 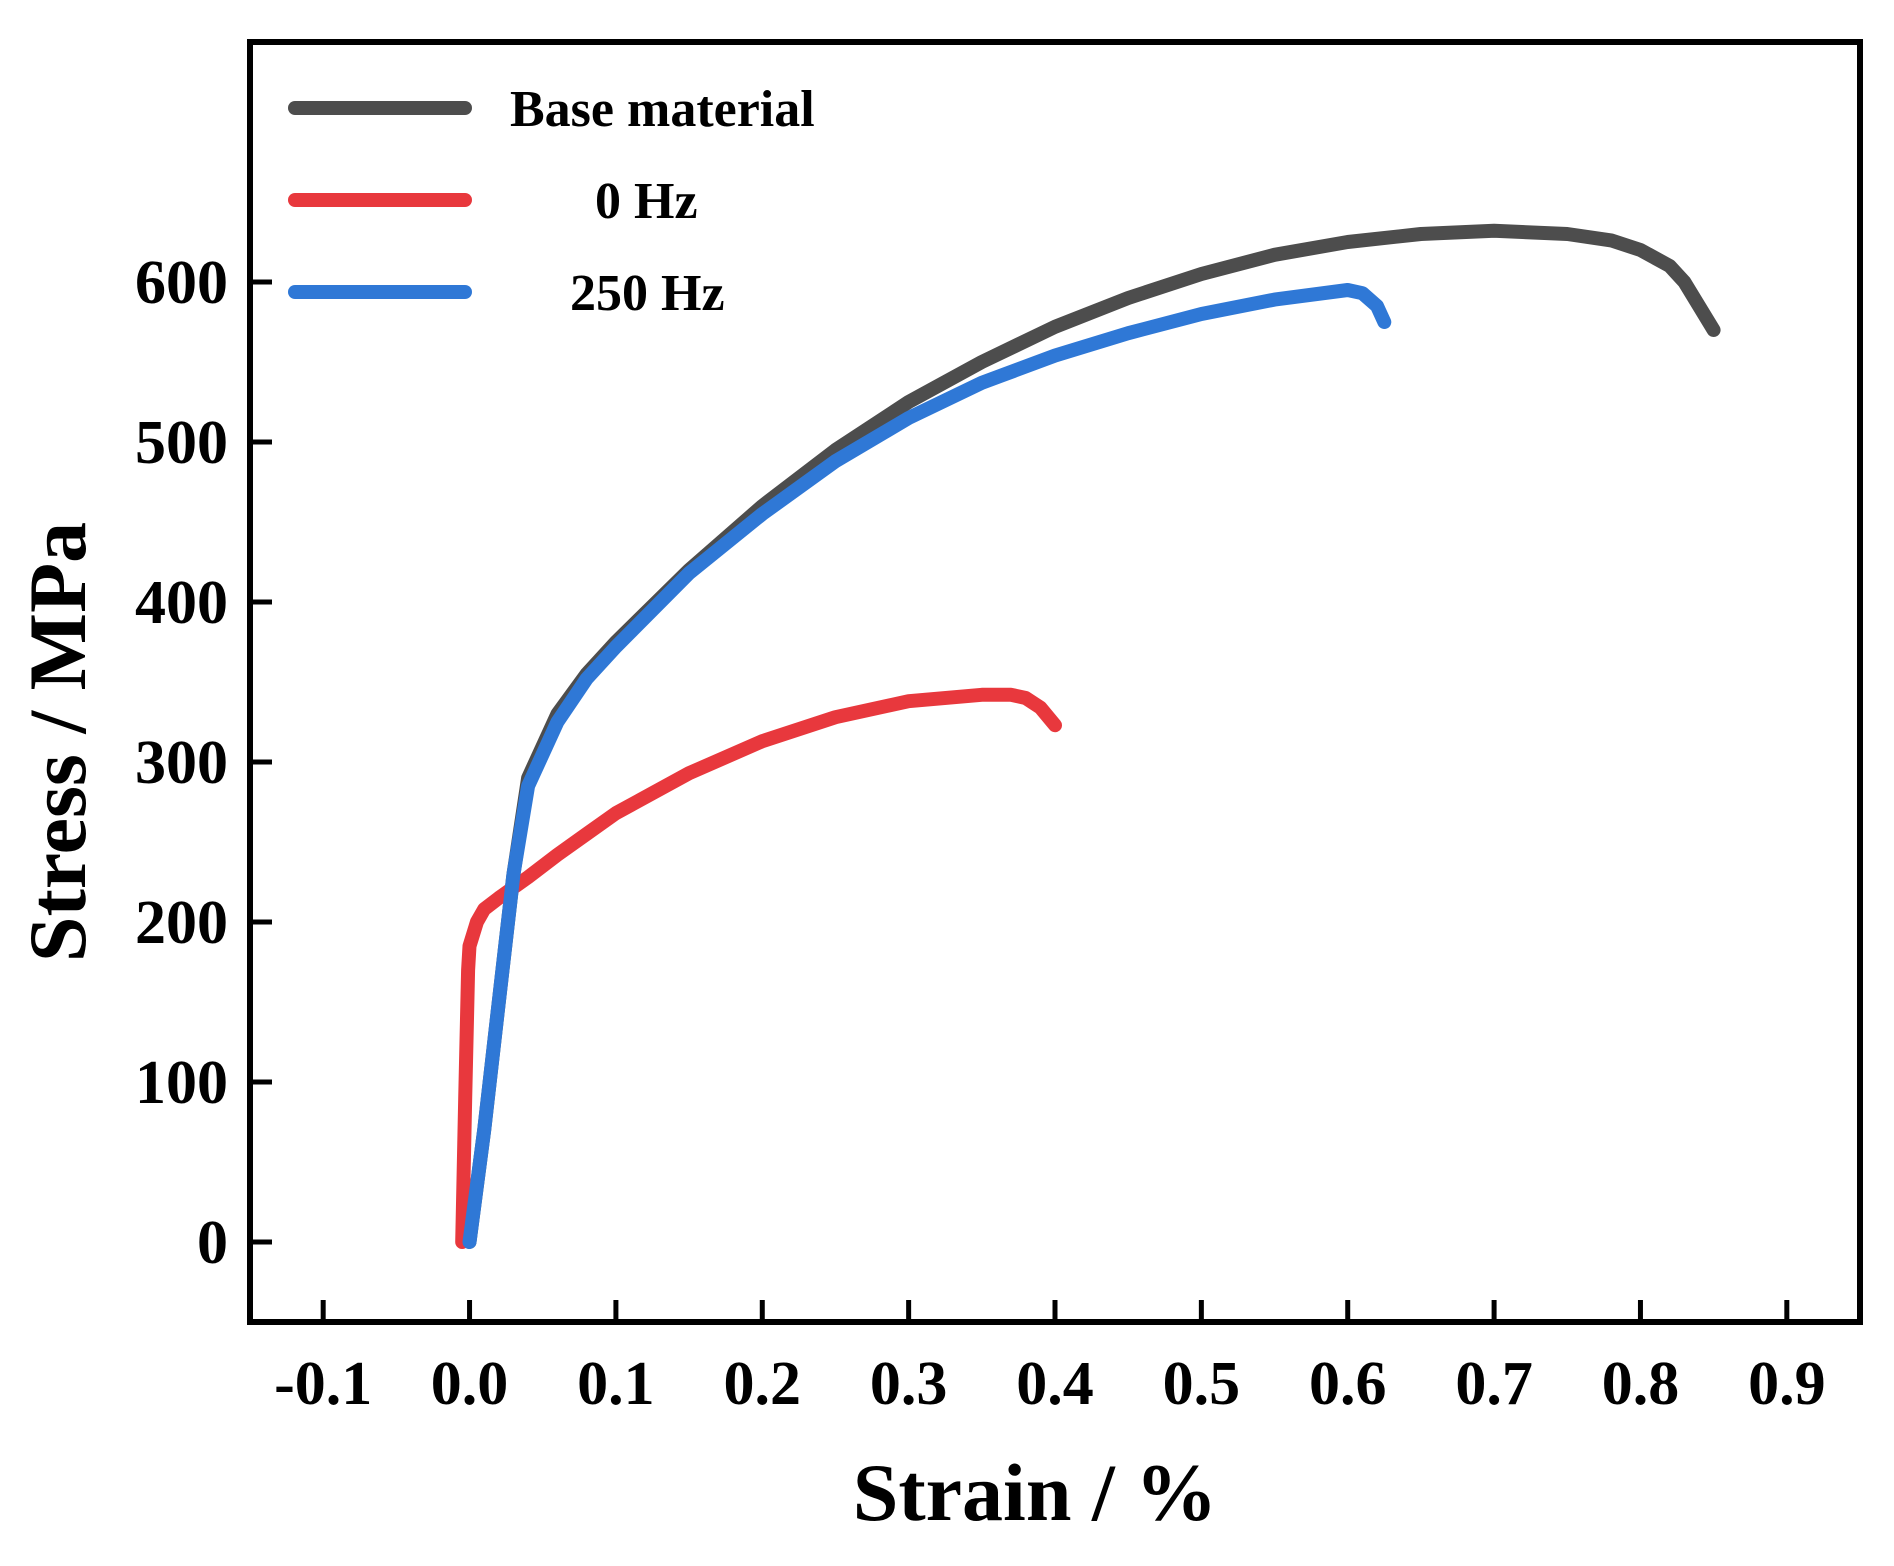 What do you see at coordinates (323, 1384) in the screenshot?
I see `x-tick-label: -0.1` at bounding box center [323, 1384].